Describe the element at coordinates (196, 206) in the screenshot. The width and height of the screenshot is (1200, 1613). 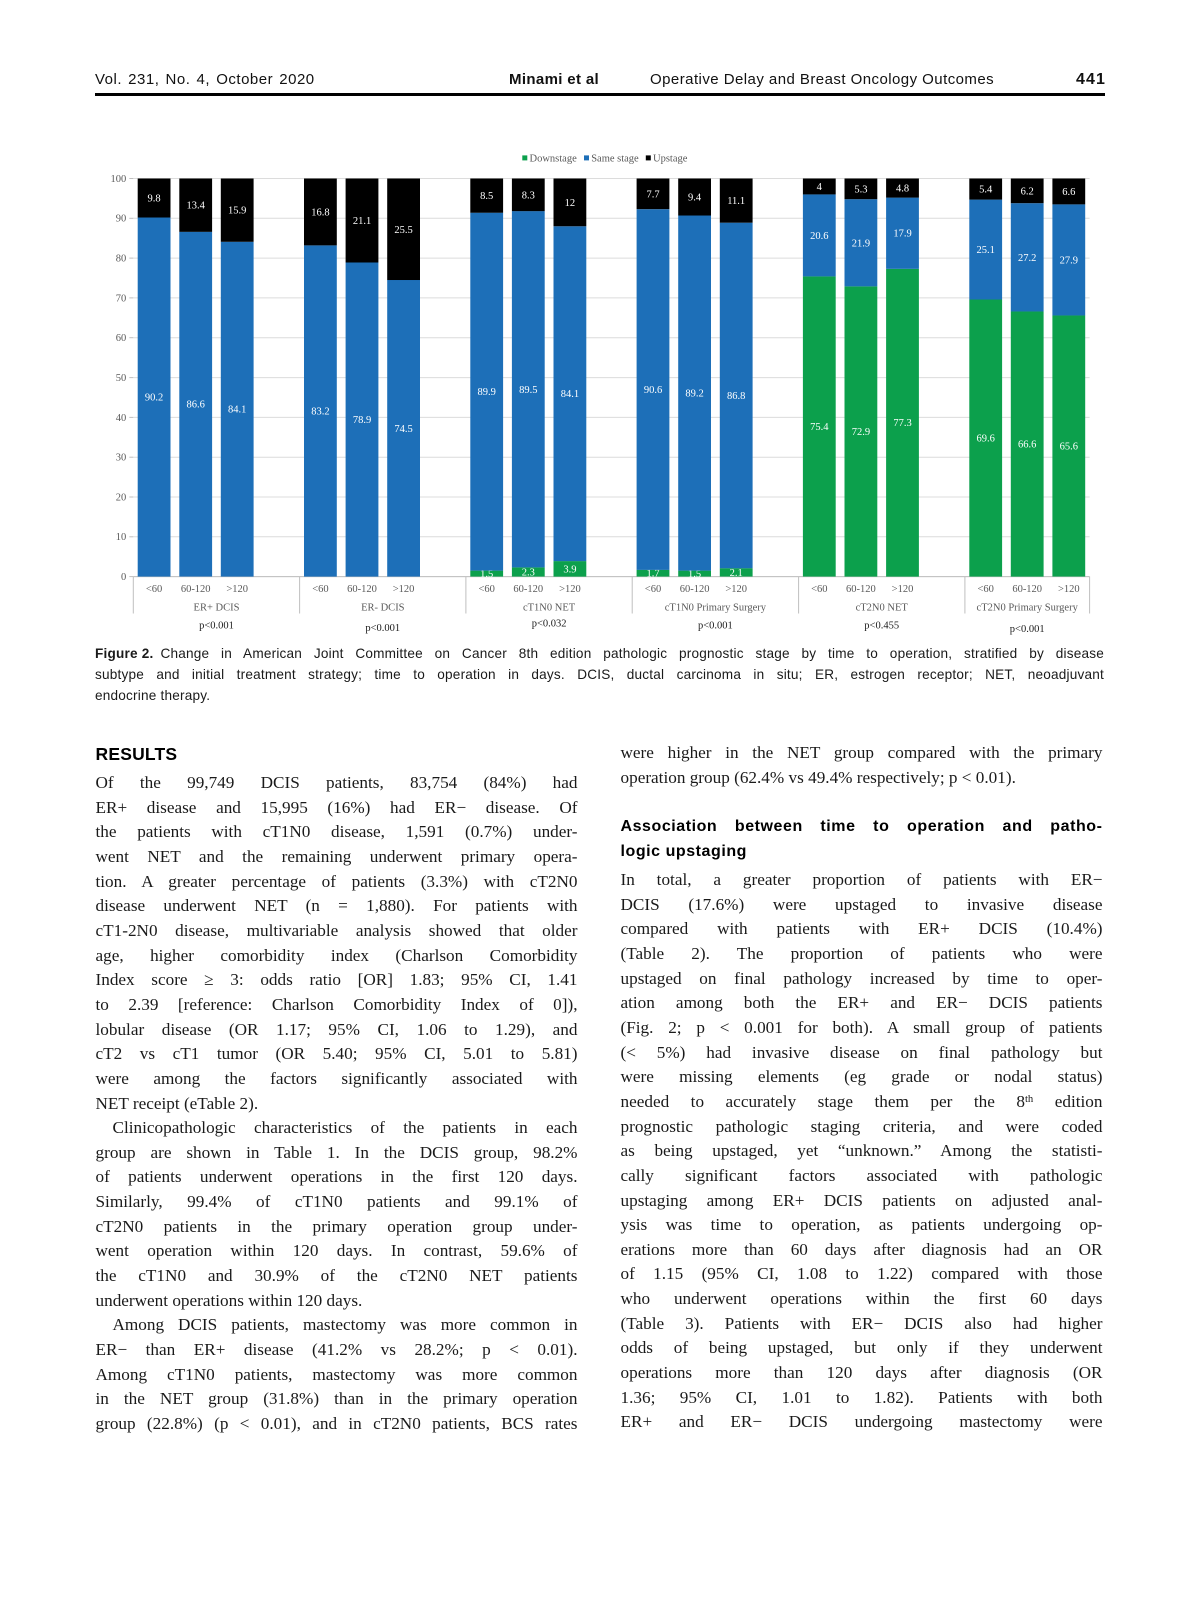
I see `svg-text: 13.4` at that location.